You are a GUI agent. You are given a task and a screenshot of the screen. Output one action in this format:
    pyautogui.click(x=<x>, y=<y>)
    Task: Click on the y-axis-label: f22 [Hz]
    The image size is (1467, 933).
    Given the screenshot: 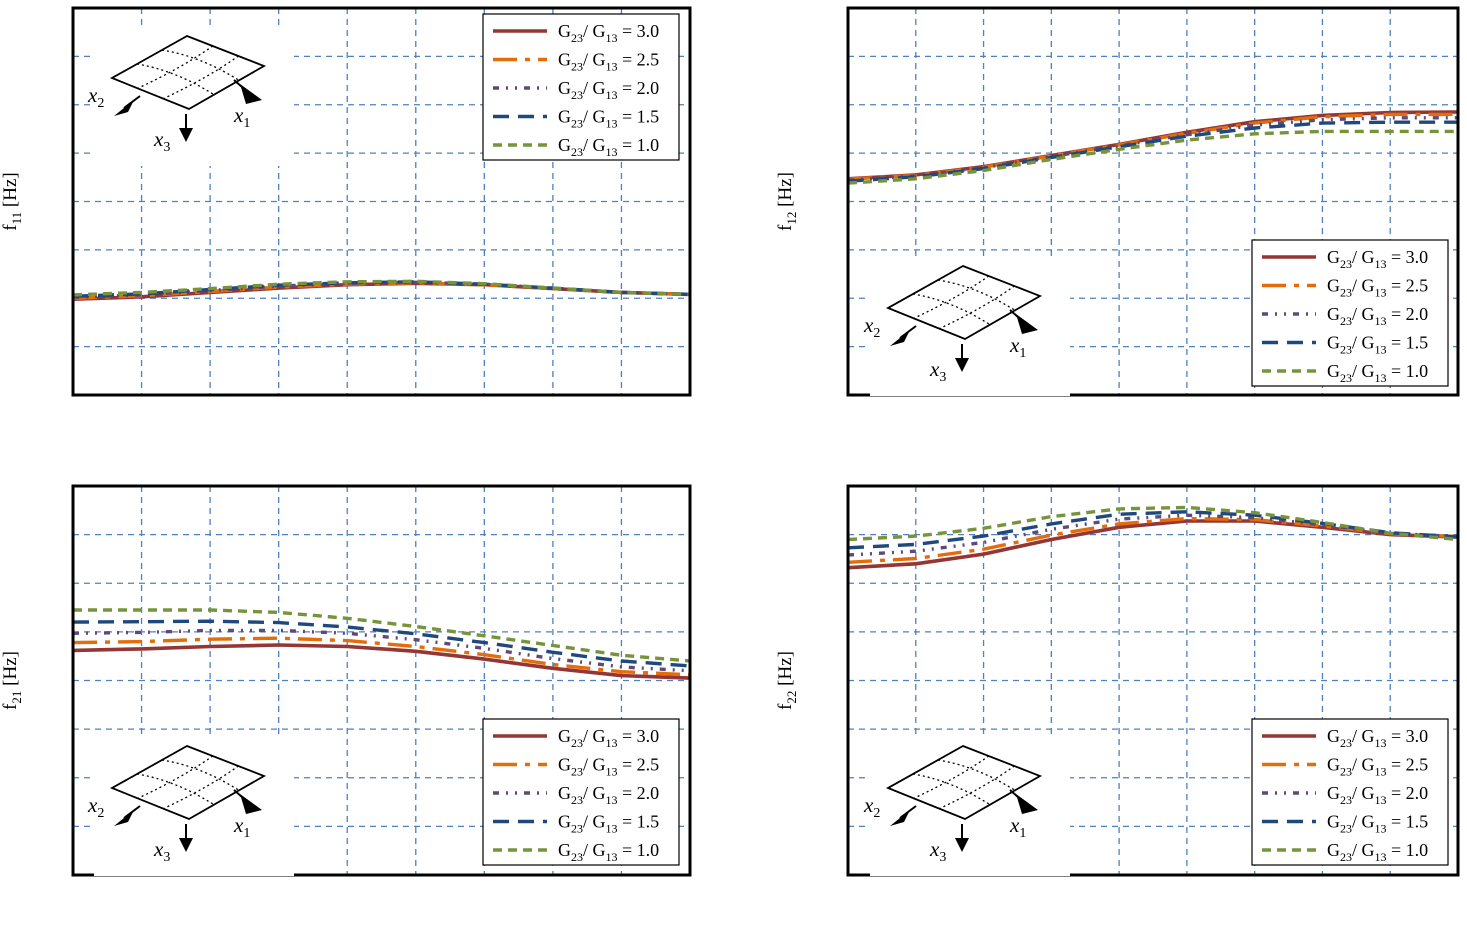 What is the action you would take?
    pyautogui.click(x=787, y=680)
    